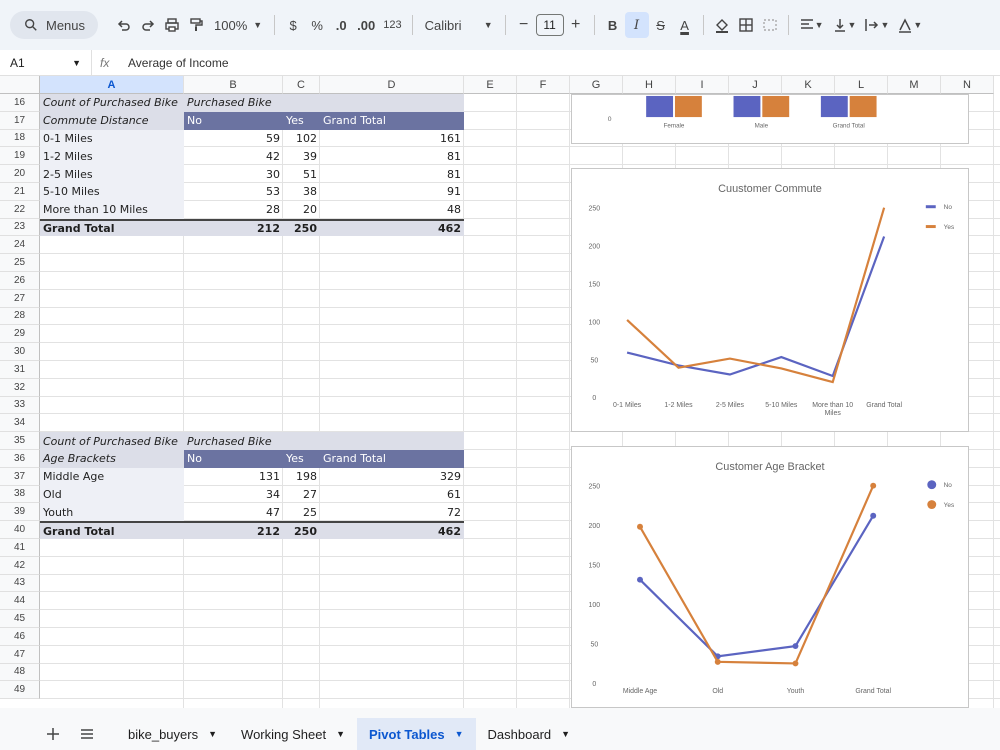  Describe the element at coordinates (20, 138) in the screenshot. I see `row-header: 18` at that location.